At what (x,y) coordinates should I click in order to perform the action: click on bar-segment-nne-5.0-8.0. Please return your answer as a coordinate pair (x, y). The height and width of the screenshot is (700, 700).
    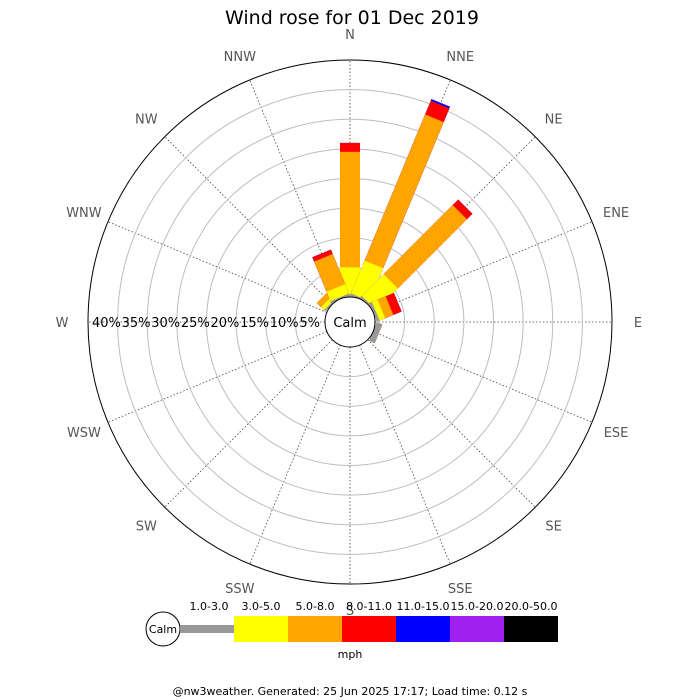
    Looking at the image, I should click on (397, 208).